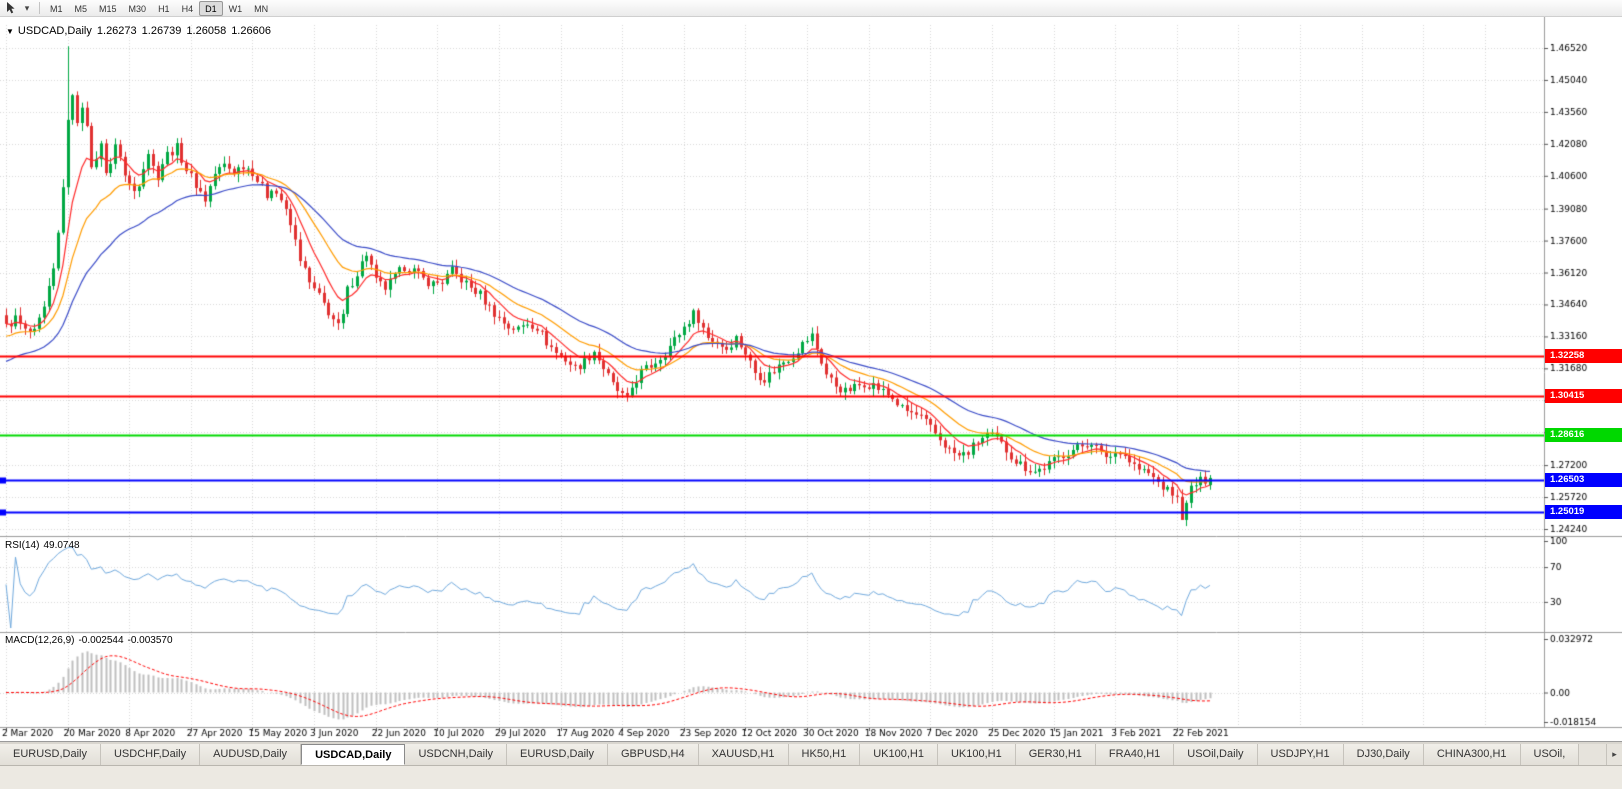 This screenshot has width=1622, height=789. What do you see at coordinates (150, 640) in the screenshot?
I see `macd-signal-value: -0.003570` at bounding box center [150, 640].